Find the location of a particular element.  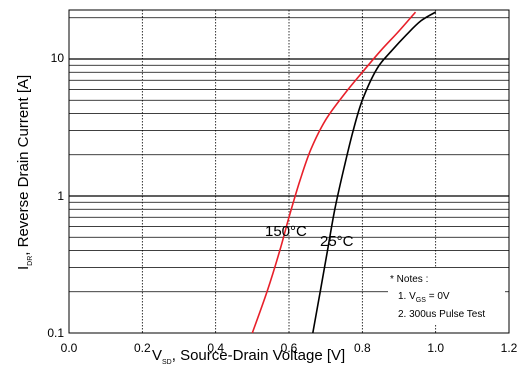

x-tick-label: 0.6 is located at coordinates (289, 348).